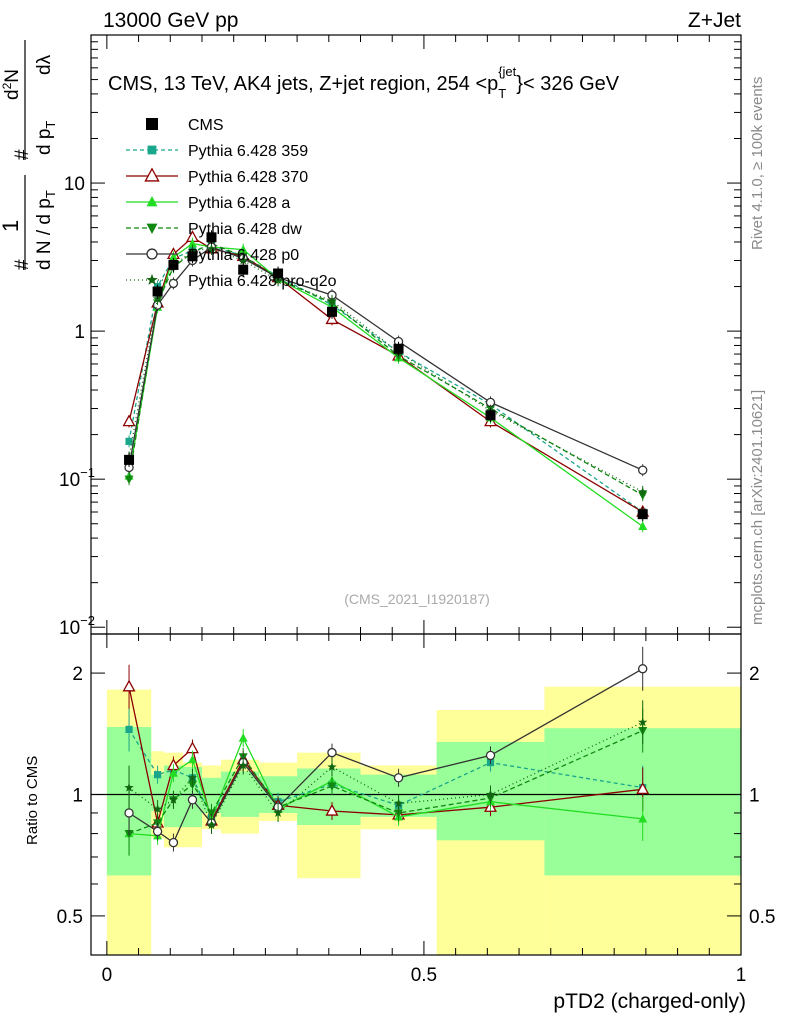 Image resolution: width=786 pixels, height=1024 pixels. Describe the element at coordinates (79, 332) in the screenshot. I see `main-ytick-label-2: 1` at that location.